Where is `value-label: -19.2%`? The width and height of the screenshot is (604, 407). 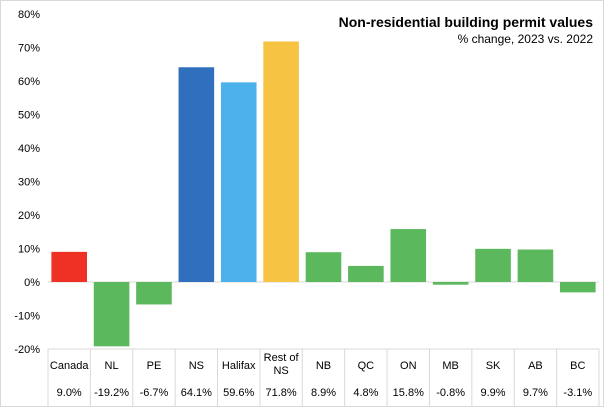
value-label: -19.2% is located at coordinates (111, 393).